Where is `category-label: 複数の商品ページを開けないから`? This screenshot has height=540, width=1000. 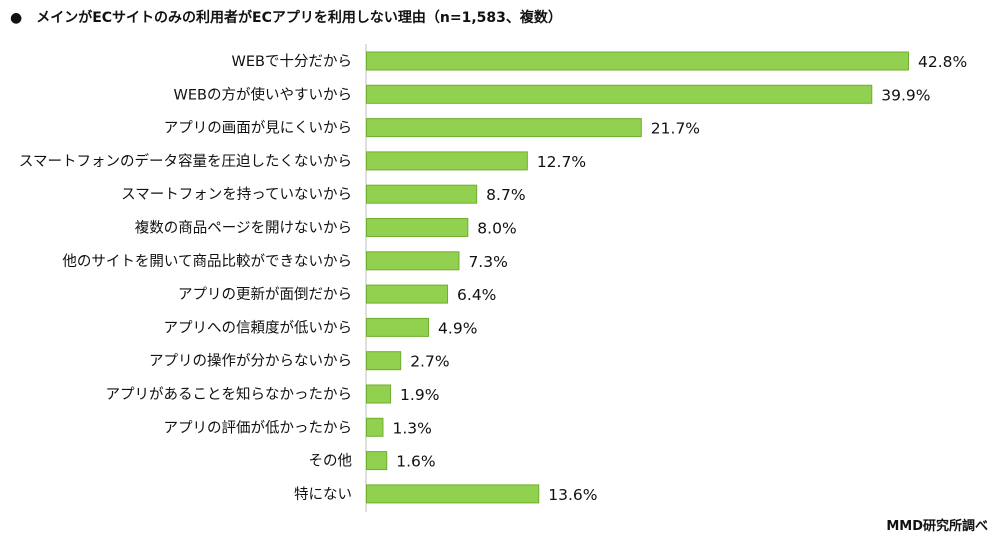
category-label: 複数の商品ページを開けないから is located at coordinates (243, 228).